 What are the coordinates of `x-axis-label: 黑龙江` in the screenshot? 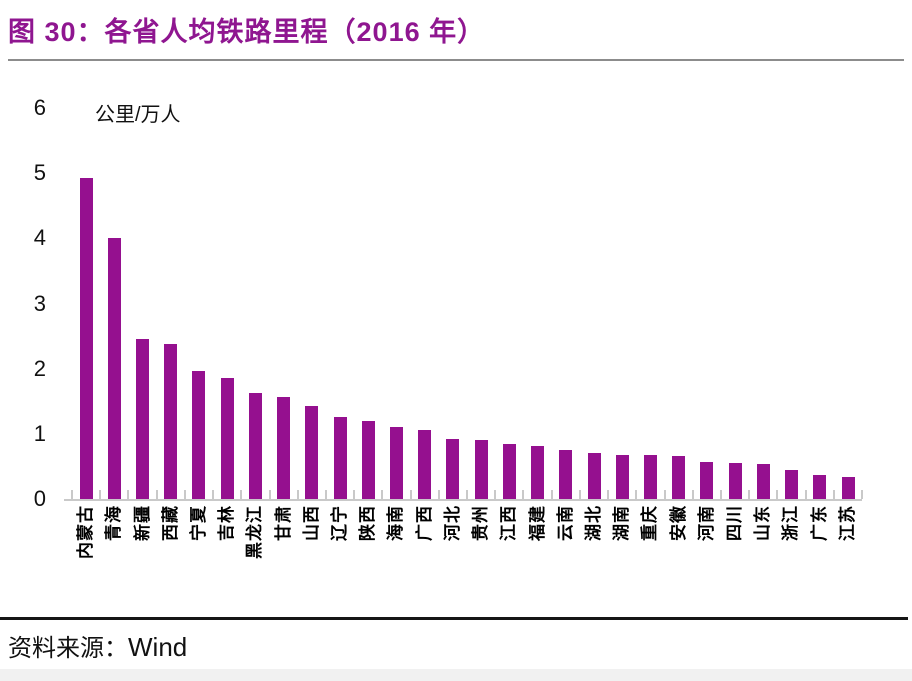 It's located at (255, 532).